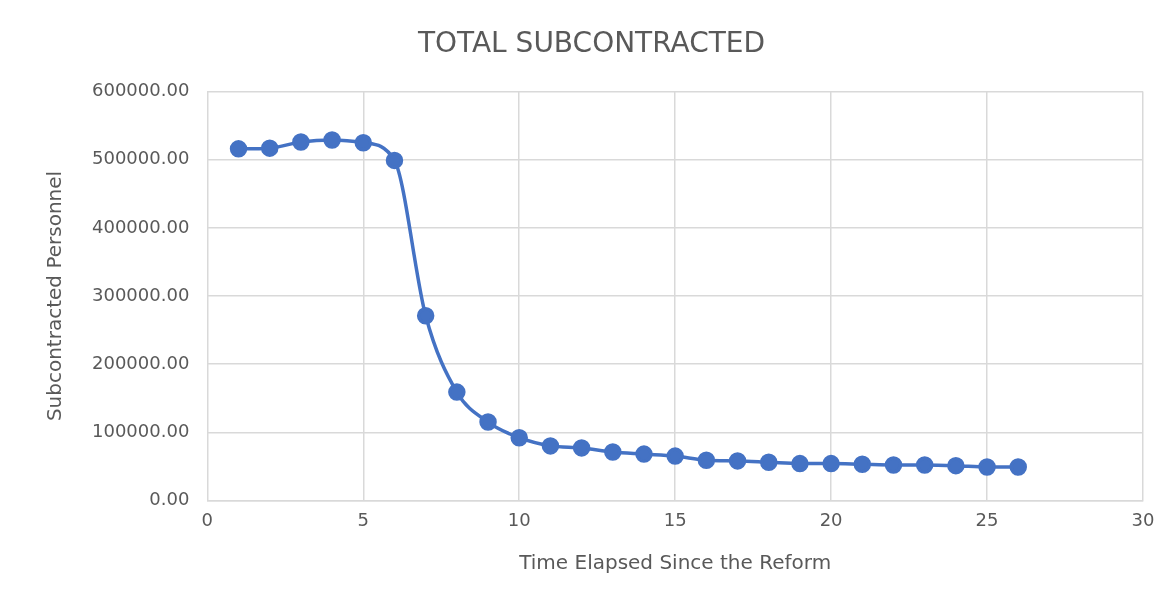 This screenshot has width=1175, height=608. What do you see at coordinates (987, 519) in the screenshot?
I see `x-tick-label: 25` at bounding box center [987, 519].